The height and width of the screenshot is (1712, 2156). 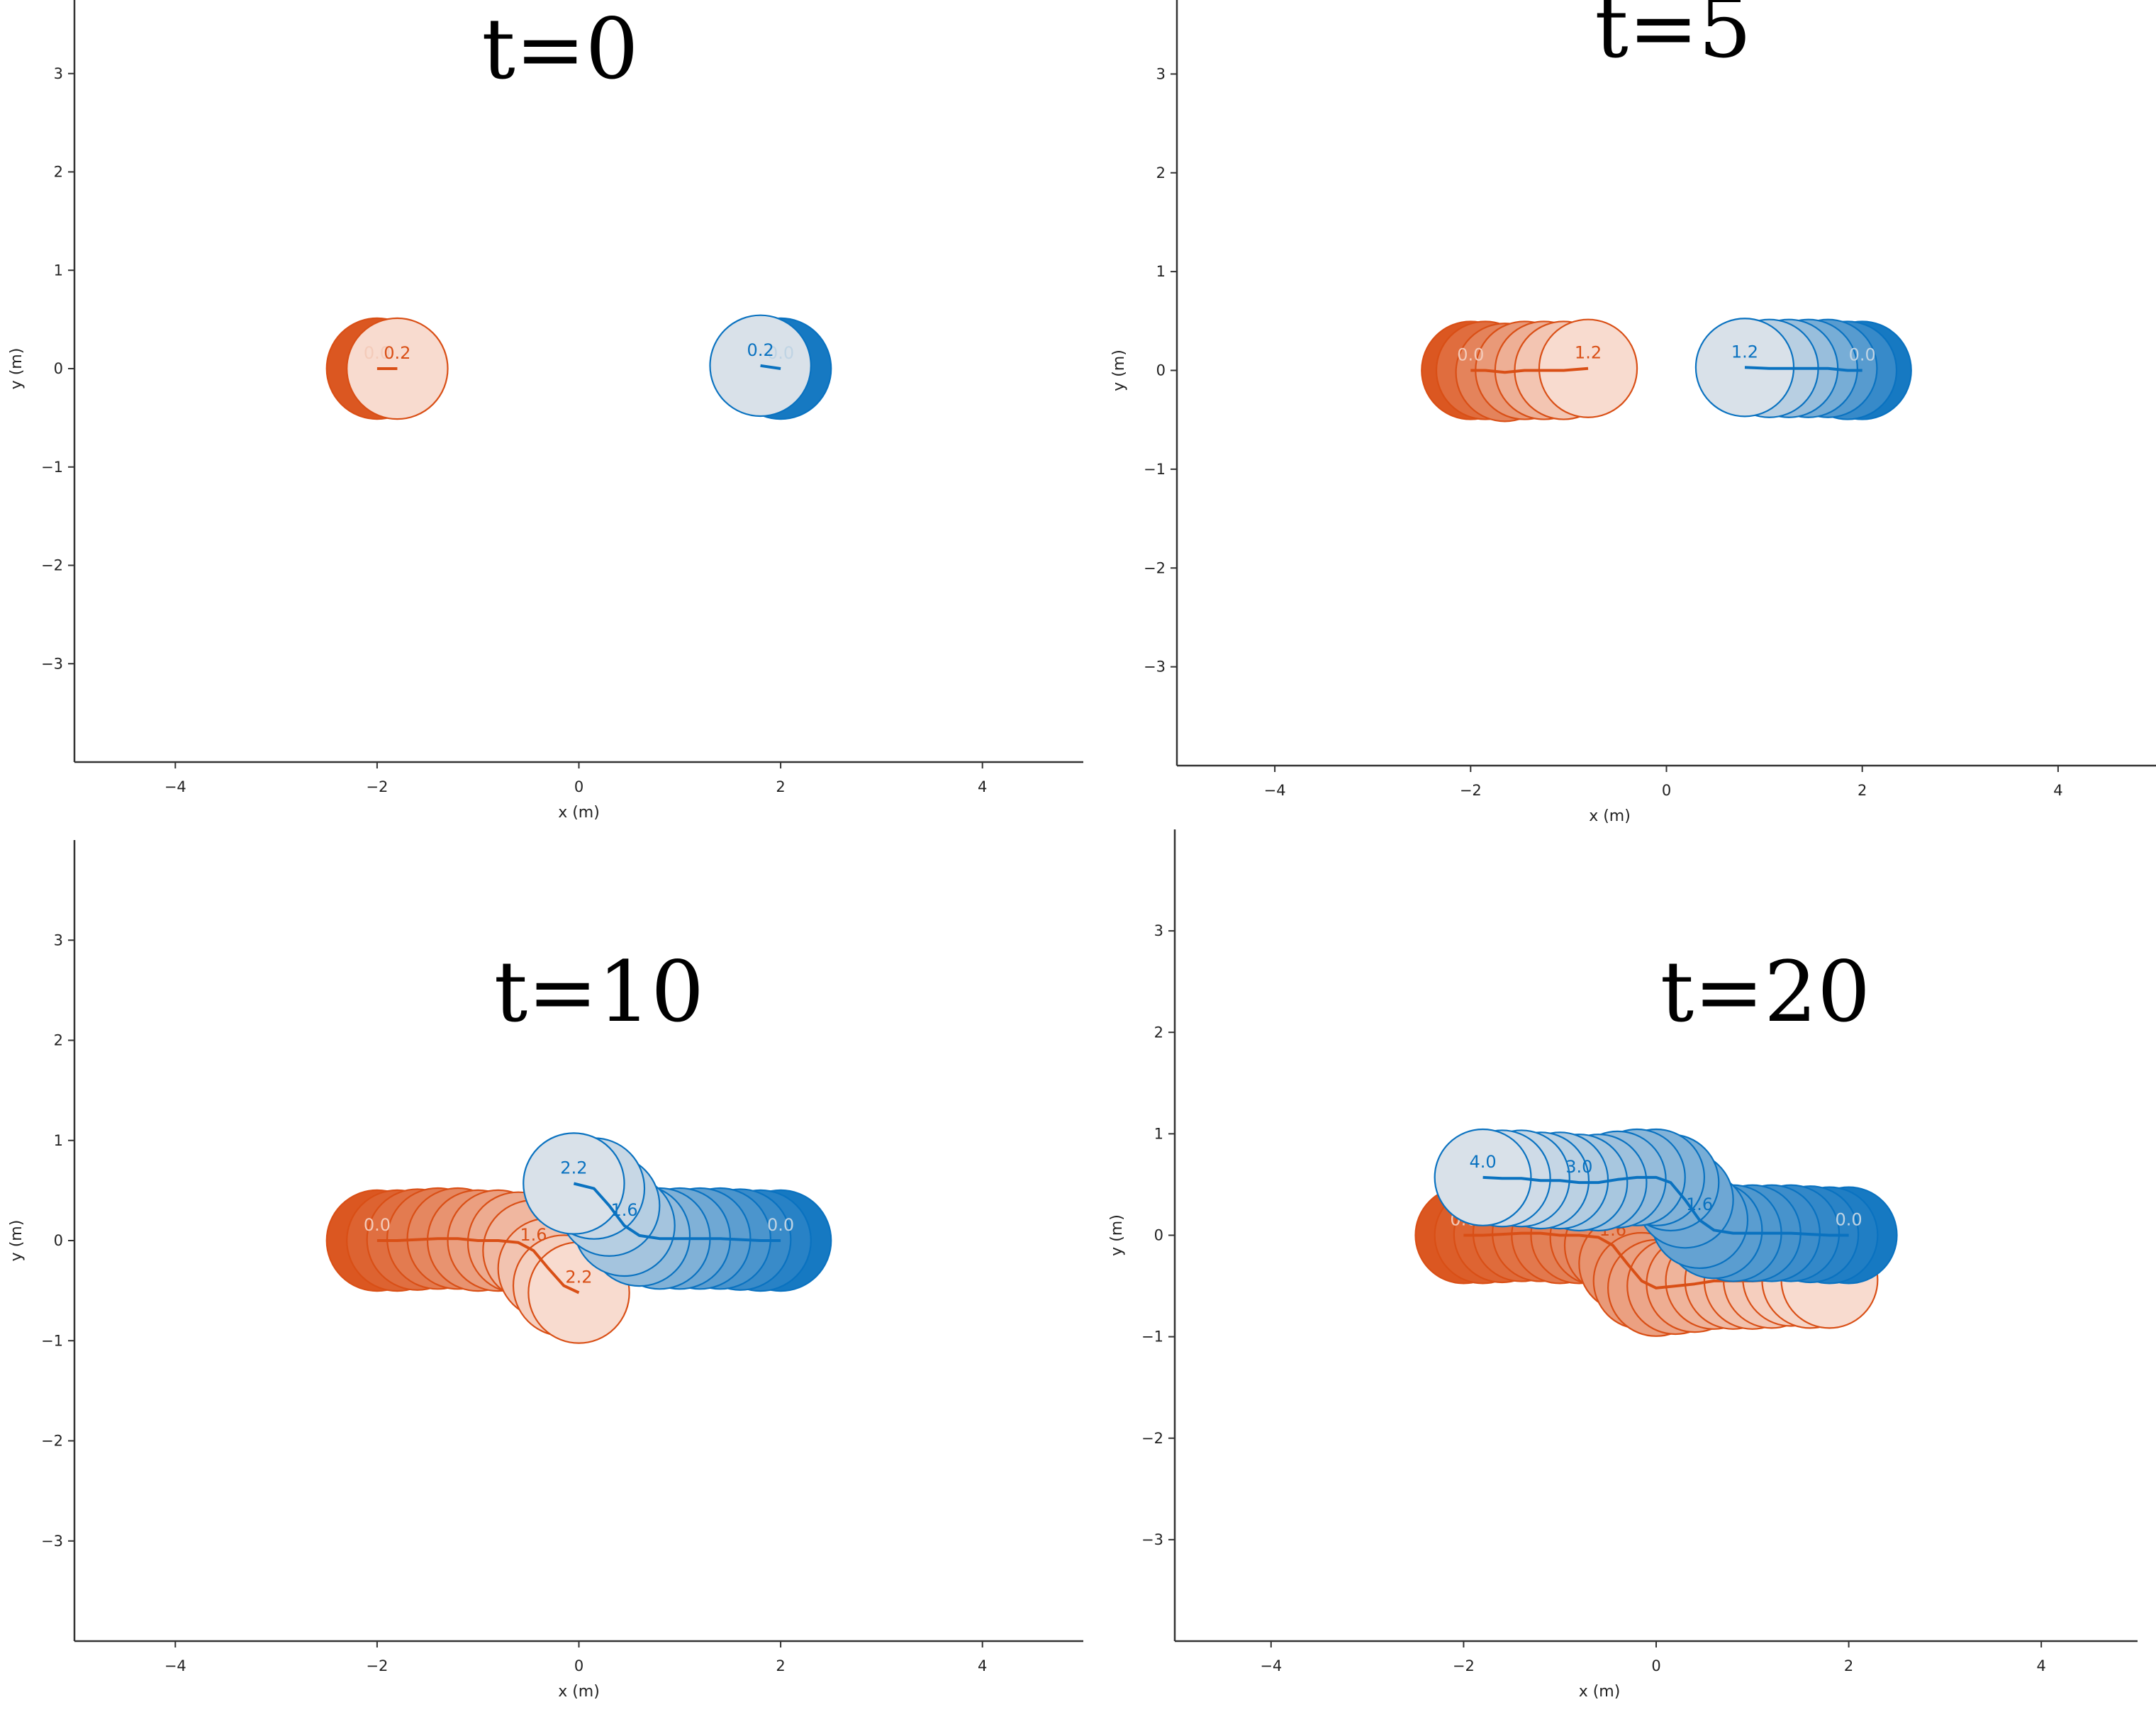 What do you see at coordinates (559, 49) in the screenshot?
I see `panel-title: t=0` at bounding box center [559, 49].